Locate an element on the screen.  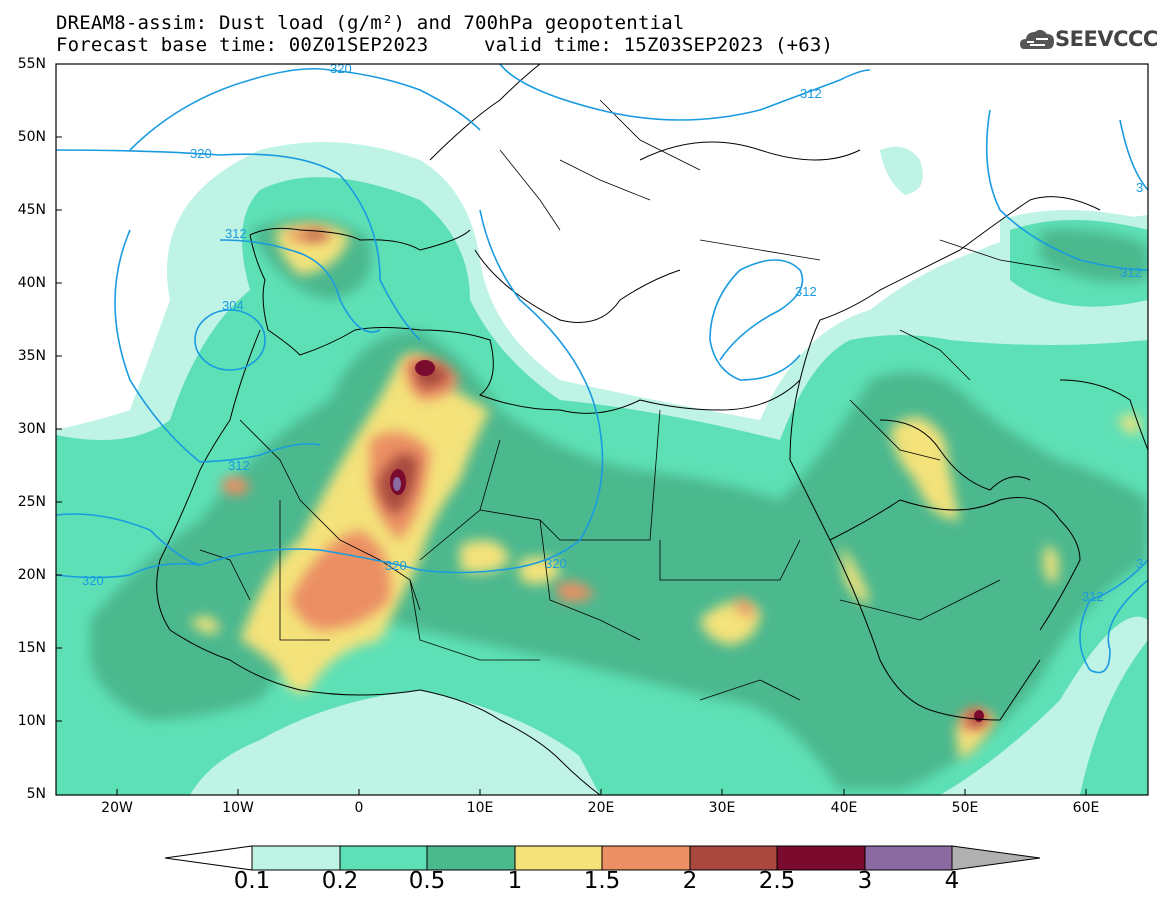
colorbar is located at coordinates (602, 858).